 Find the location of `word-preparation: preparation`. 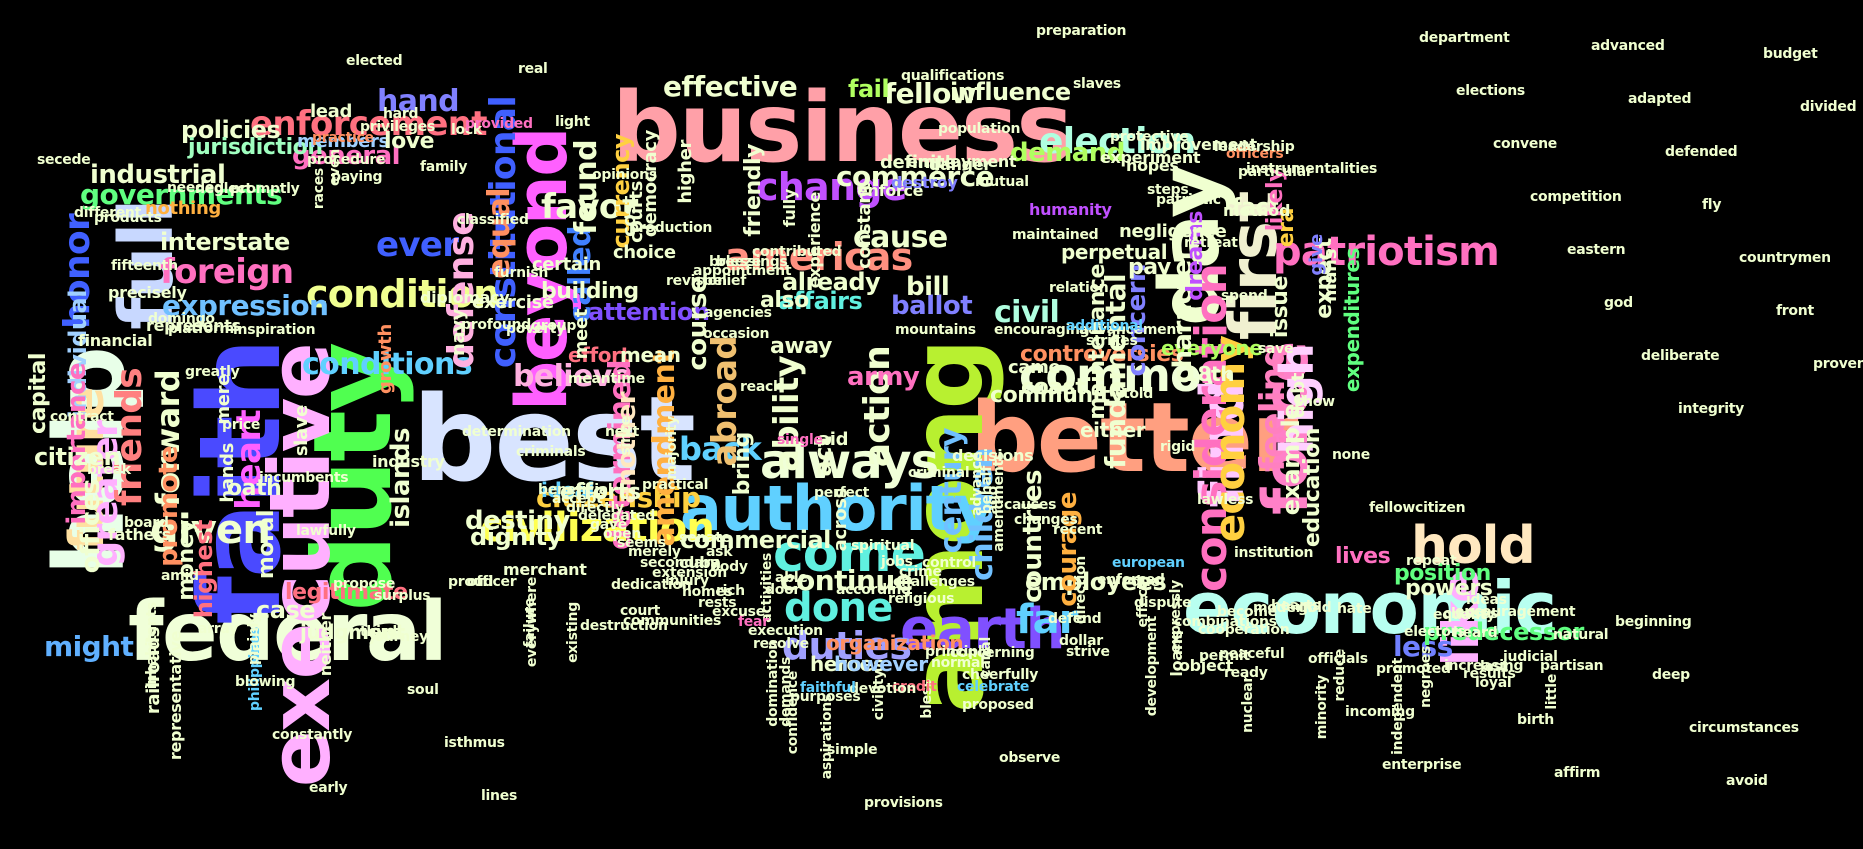

word-preparation: preparation is located at coordinates (1081, 31).